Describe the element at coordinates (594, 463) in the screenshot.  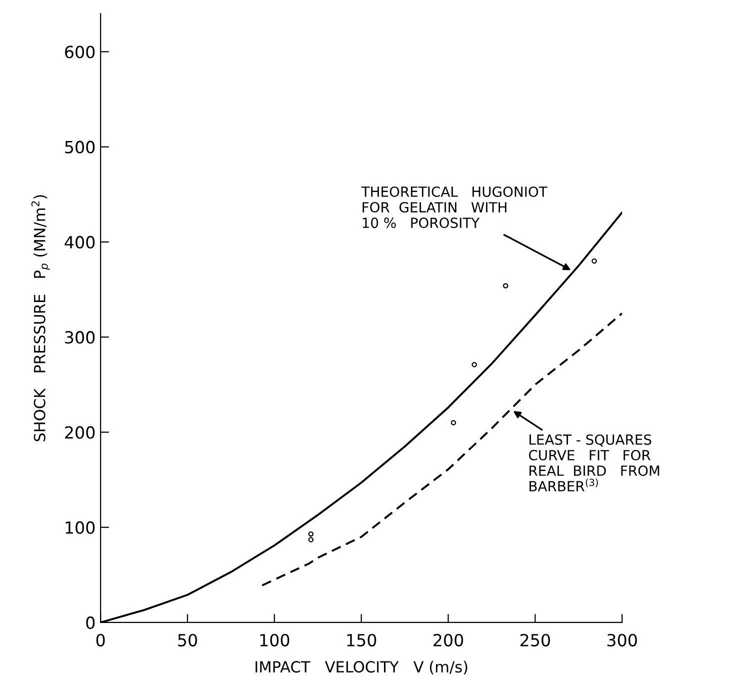
I see `annotation: LEAST - SQUARES CURVE FIT FOR REAL BIRD FROM BARBER$^{(3)}$` at that location.